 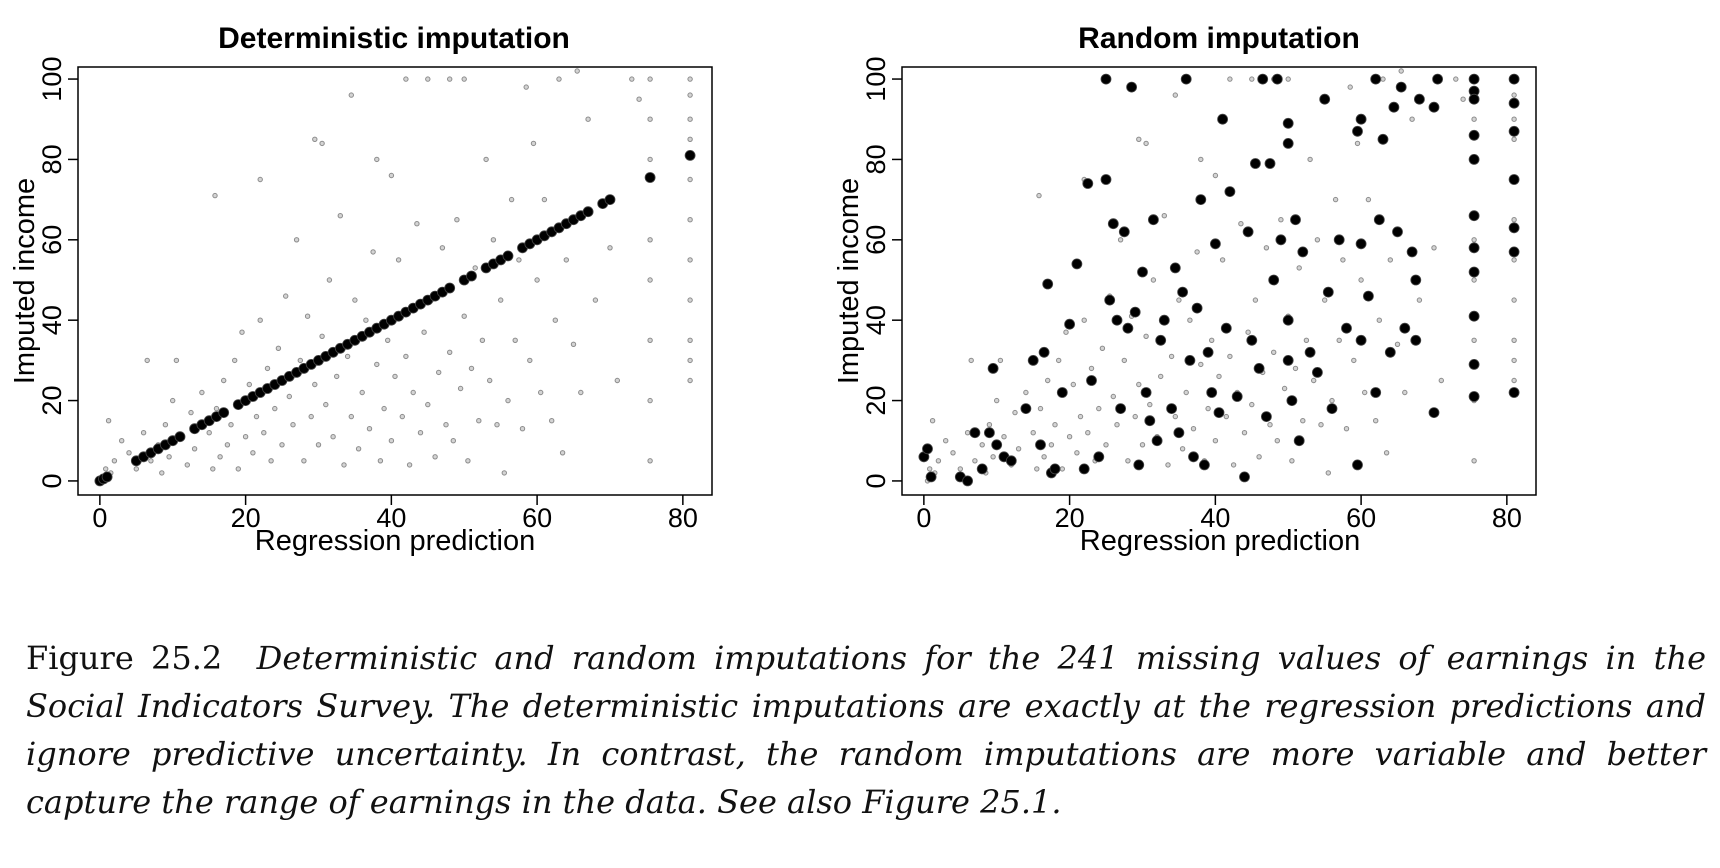 I want to click on chart-title: Random imputation, so click(x=1219, y=38).